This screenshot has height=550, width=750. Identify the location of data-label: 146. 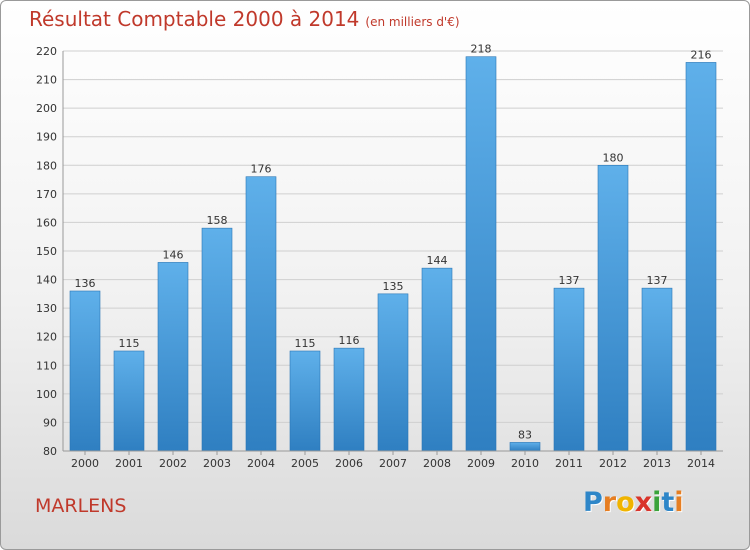
(173, 254).